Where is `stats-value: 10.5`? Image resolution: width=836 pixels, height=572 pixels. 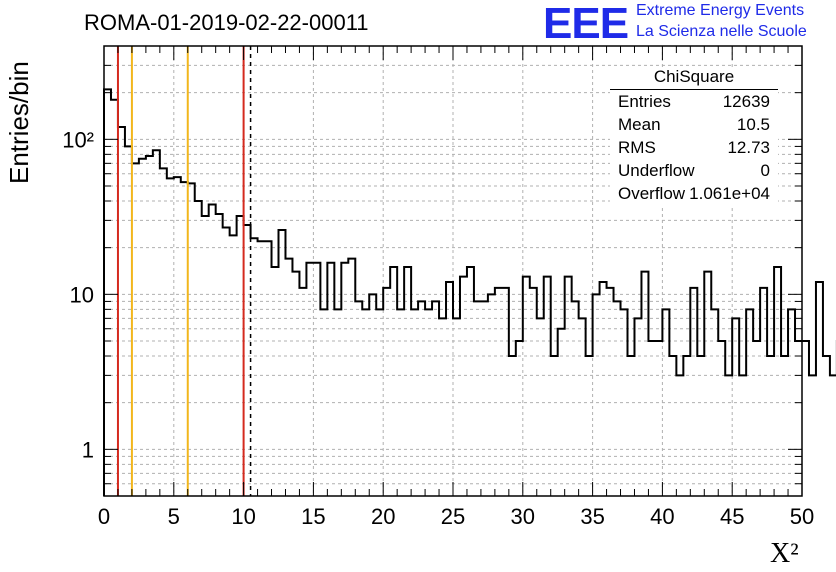 stats-value: 10.5 is located at coordinates (753, 124).